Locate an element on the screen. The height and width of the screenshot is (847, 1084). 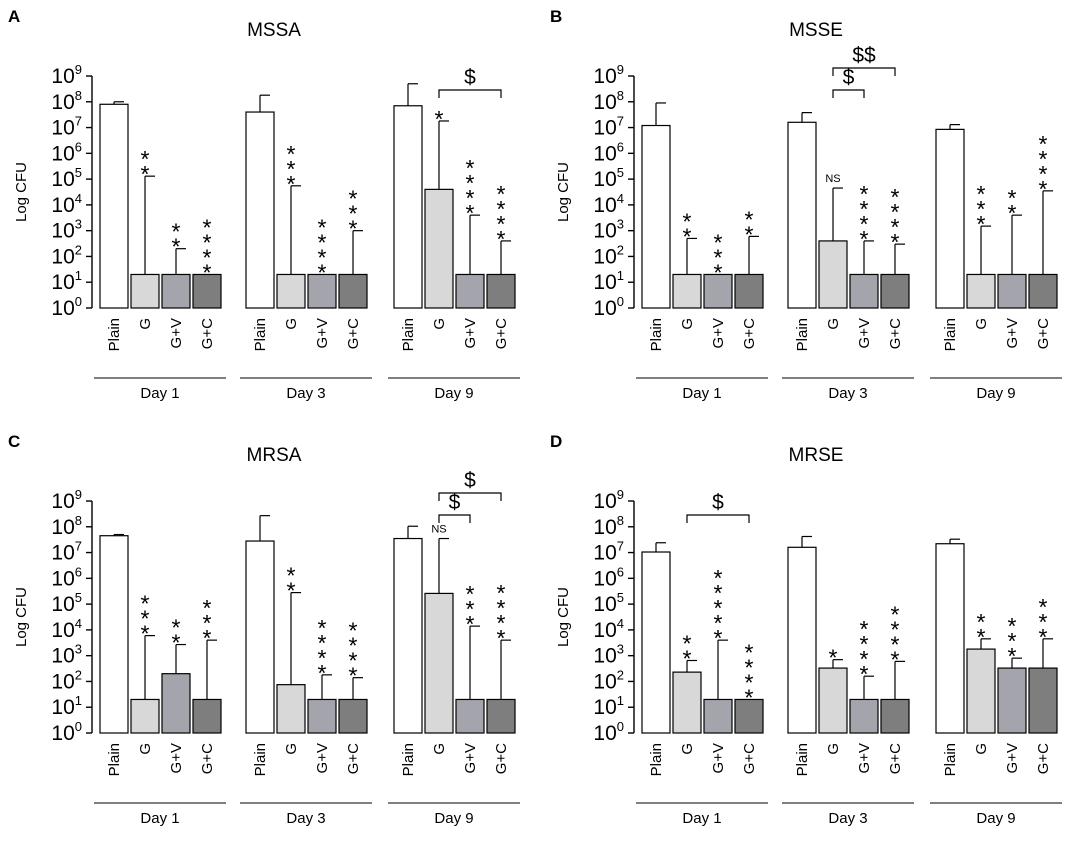
y-tick-label: 10⁴ is located at coordinates (66, 204).